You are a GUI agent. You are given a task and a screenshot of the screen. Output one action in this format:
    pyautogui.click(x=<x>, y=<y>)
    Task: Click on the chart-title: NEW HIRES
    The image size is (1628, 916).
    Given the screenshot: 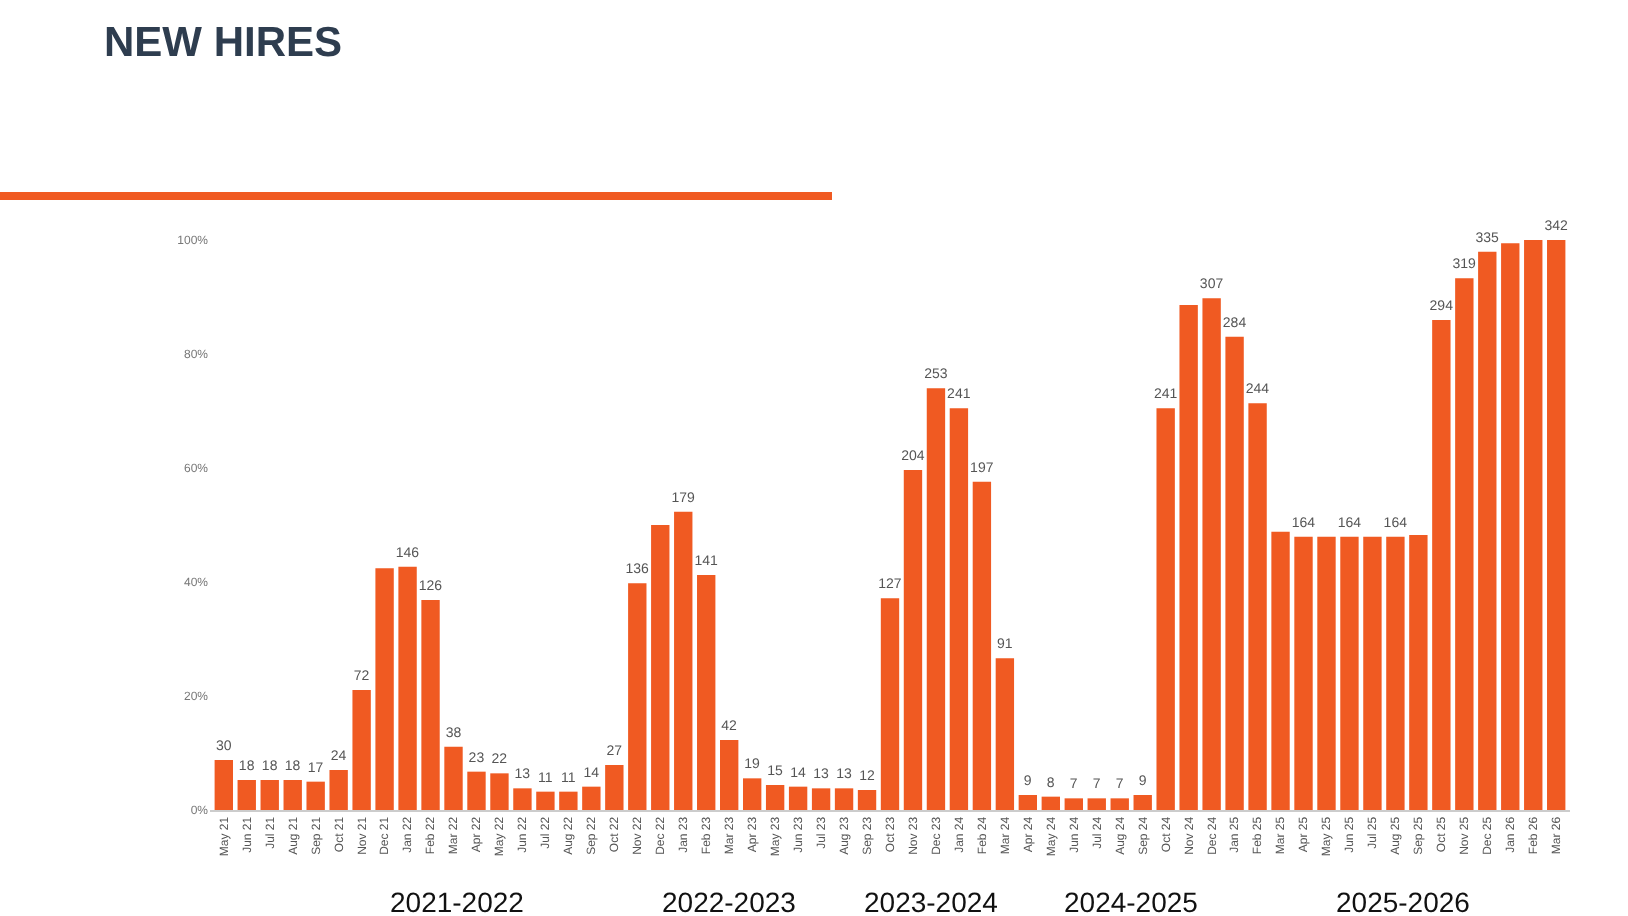 What is the action you would take?
    pyautogui.click(x=223, y=44)
    